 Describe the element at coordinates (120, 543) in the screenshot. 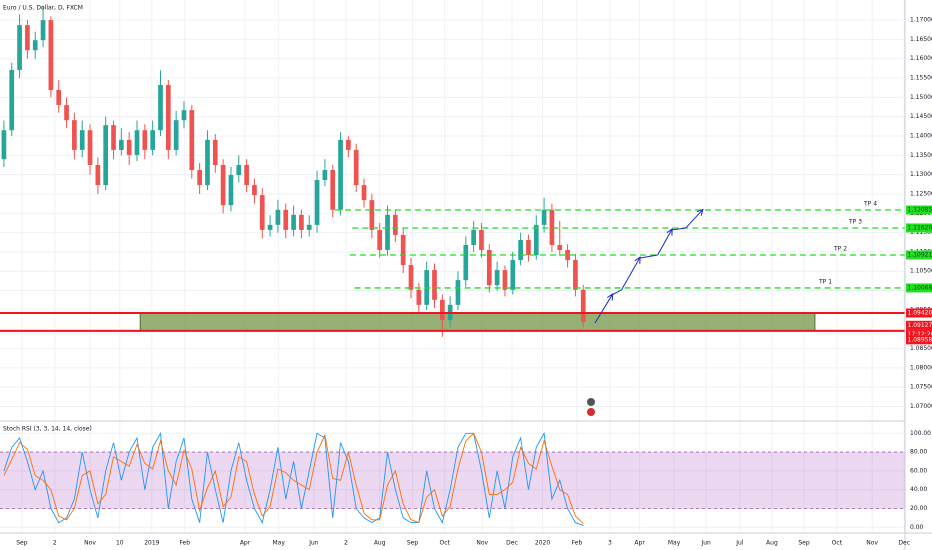

I see `x-tick-label: 10` at that location.